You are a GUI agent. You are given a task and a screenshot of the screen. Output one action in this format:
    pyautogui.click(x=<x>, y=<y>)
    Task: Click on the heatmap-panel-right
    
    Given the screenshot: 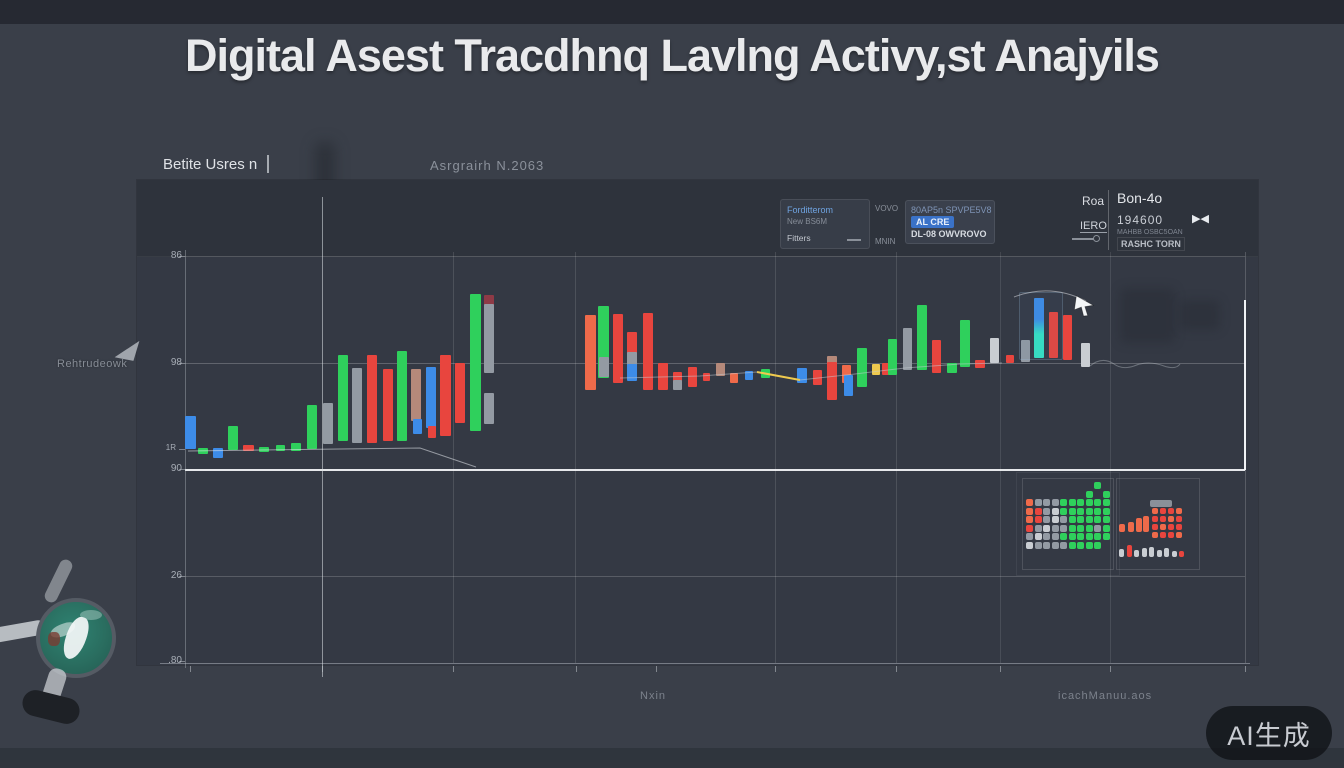 What is the action you would take?
    pyautogui.click(x=1158, y=524)
    